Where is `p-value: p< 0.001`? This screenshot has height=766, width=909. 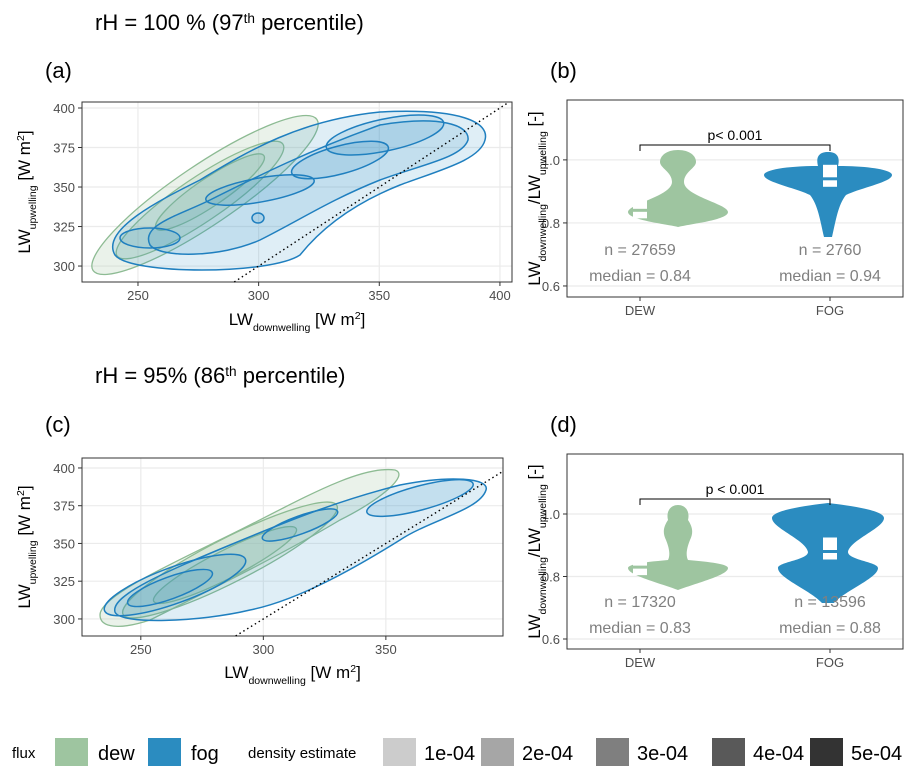 p-value: p< 0.001 is located at coordinates (735, 135).